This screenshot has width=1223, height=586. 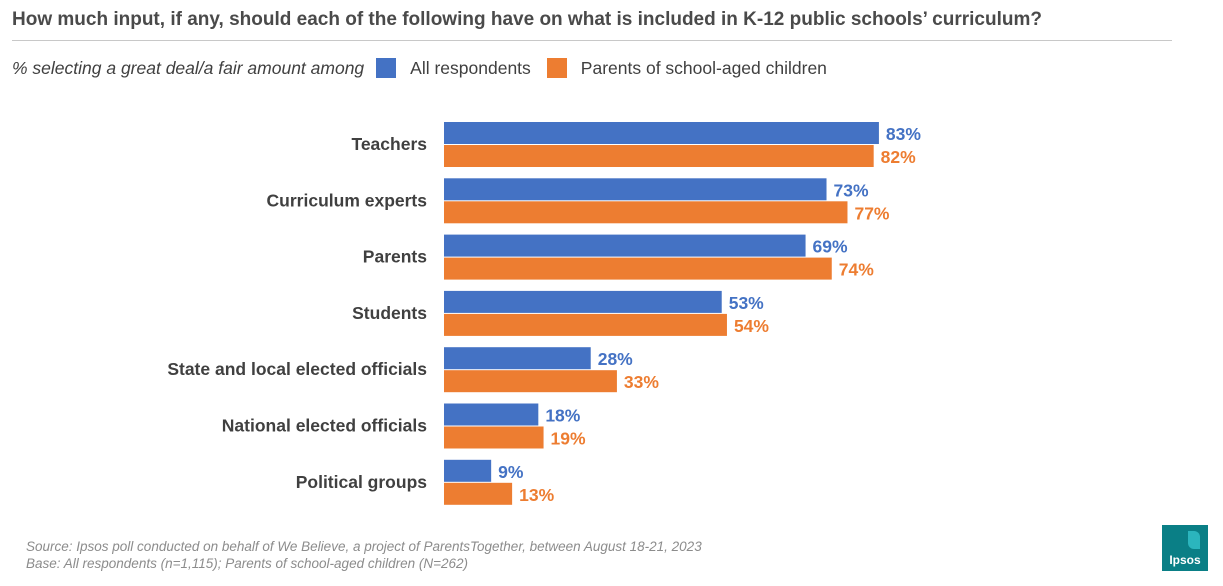 What do you see at coordinates (517, 358) in the screenshot?
I see `bar-state-and-local-elected-officials-all-respondents` at bounding box center [517, 358].